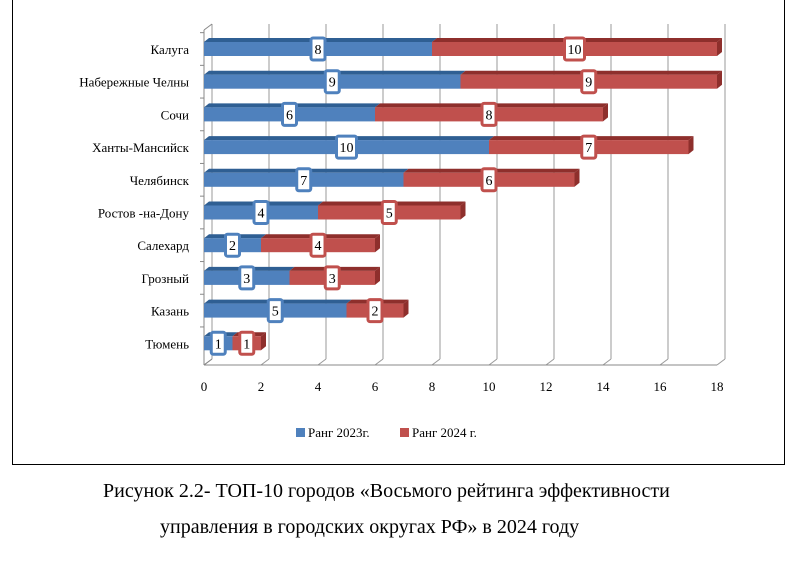 This screenshot has width=800, height=573. I want to click on legend-label: Ранг 2024 г., so click(444, 432).